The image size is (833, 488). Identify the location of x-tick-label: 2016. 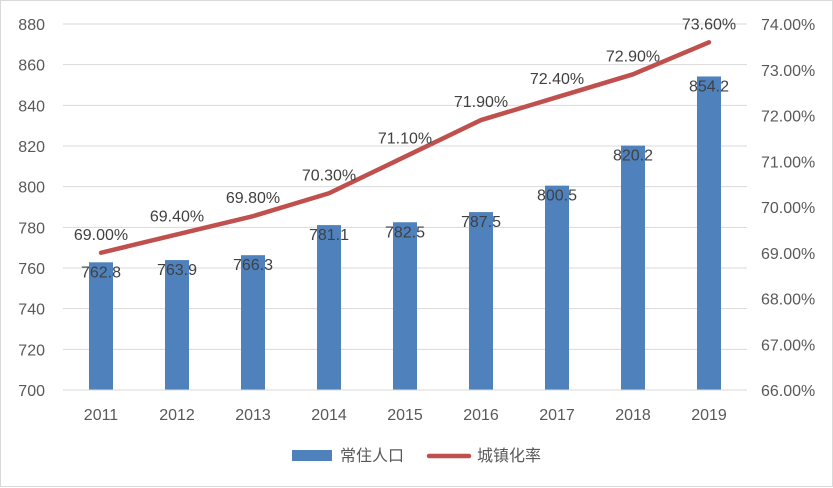
(481, 415).